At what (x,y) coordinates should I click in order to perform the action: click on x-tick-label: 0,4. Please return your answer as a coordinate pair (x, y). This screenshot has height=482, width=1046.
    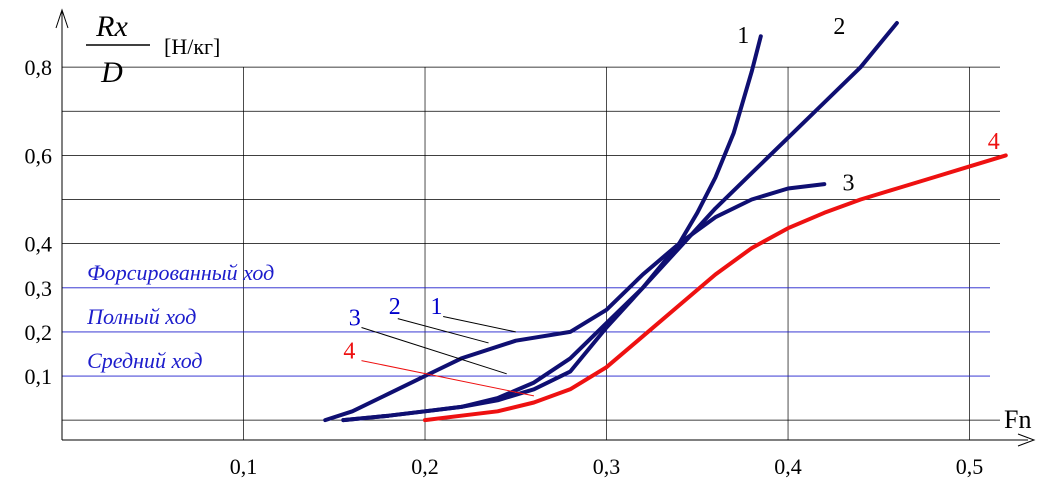
    Looking at the image, I should click on (788, 466).